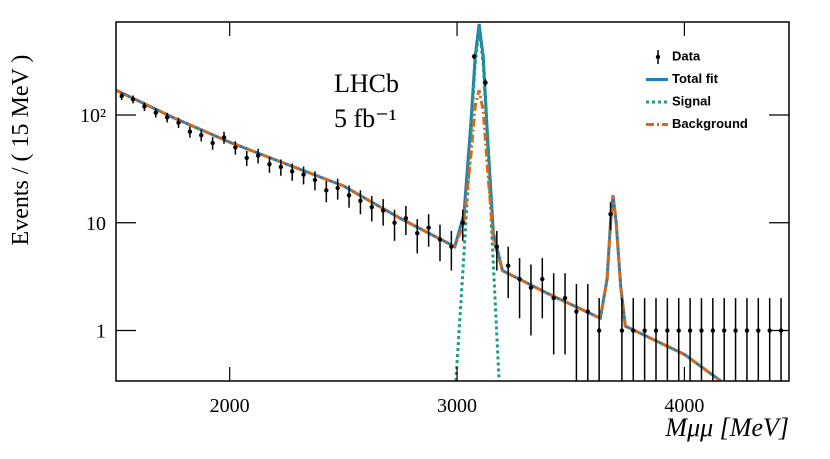 Image resolution: width=830 pixels, height=459 pixels. I want to click on legend-label: Total fit, so click(695, 78).